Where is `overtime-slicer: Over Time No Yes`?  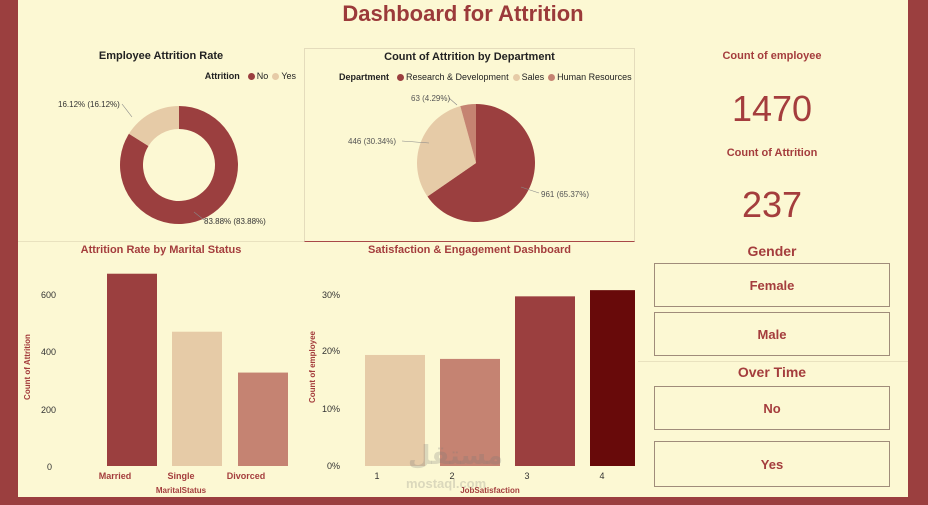
overtime-slicer: Over Time No Yes is located at coordinates (772, 429).